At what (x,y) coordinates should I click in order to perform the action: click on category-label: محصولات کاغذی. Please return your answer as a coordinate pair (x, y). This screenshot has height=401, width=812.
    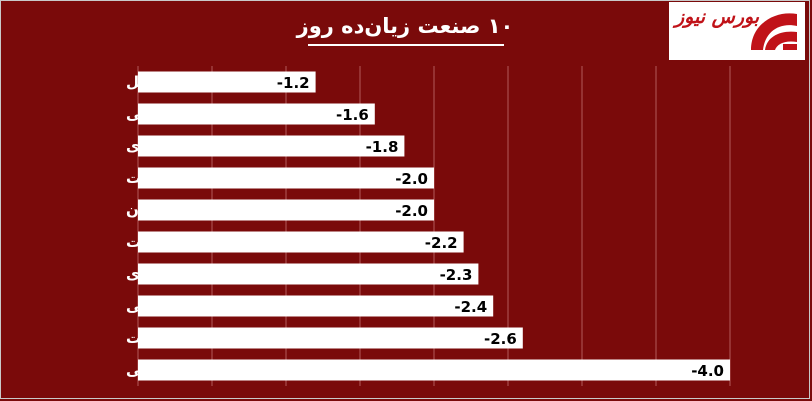
    Looking at the image, I should click on (187, 274).